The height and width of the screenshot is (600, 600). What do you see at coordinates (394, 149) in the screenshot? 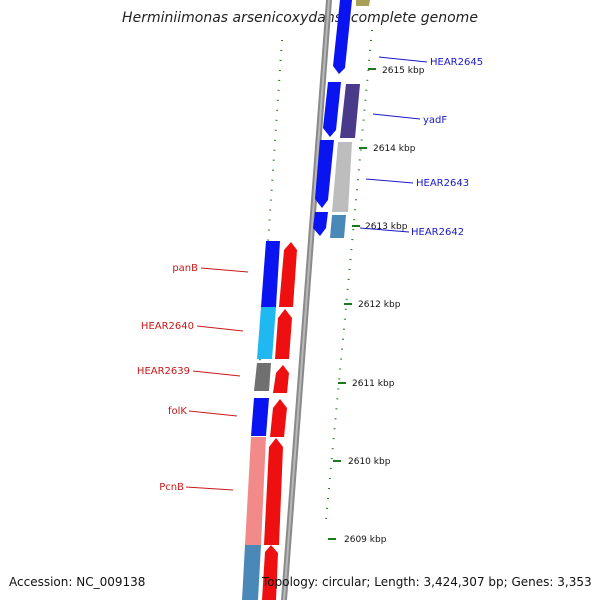
I see `tick-label: 2614 kbp` at bounding box center [394, 149].